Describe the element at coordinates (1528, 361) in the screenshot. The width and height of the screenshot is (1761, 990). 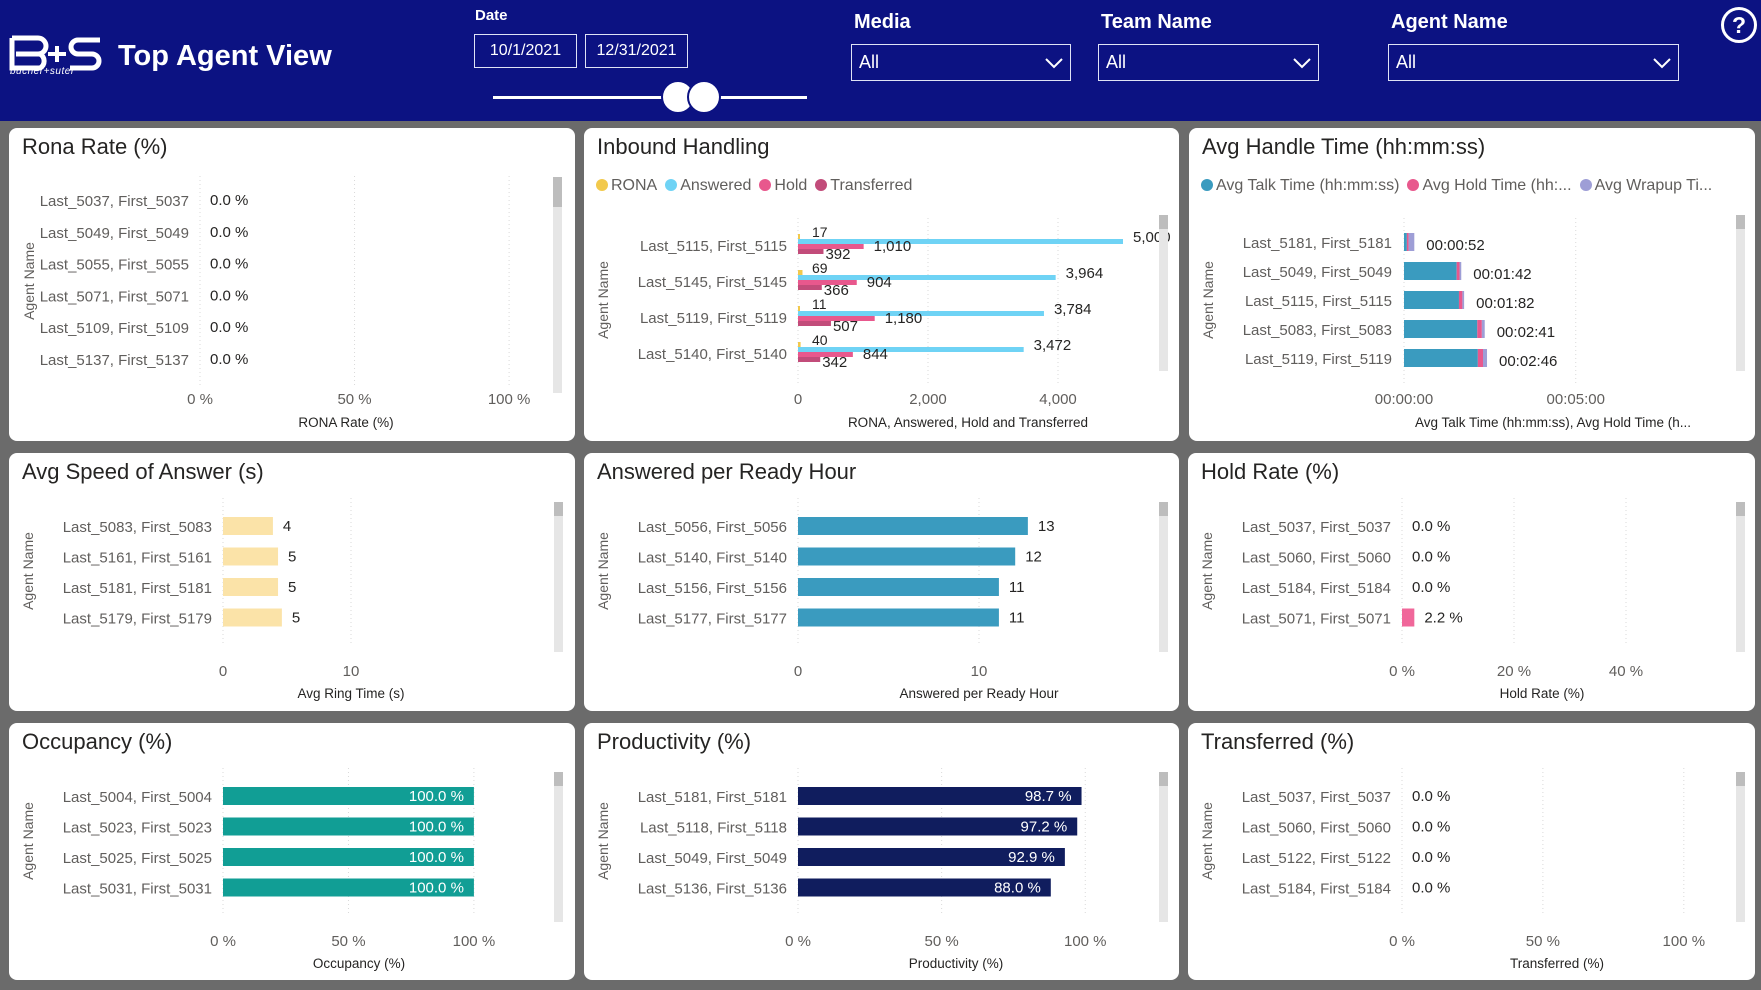
I see `data-label: 00:02:46` at that location.